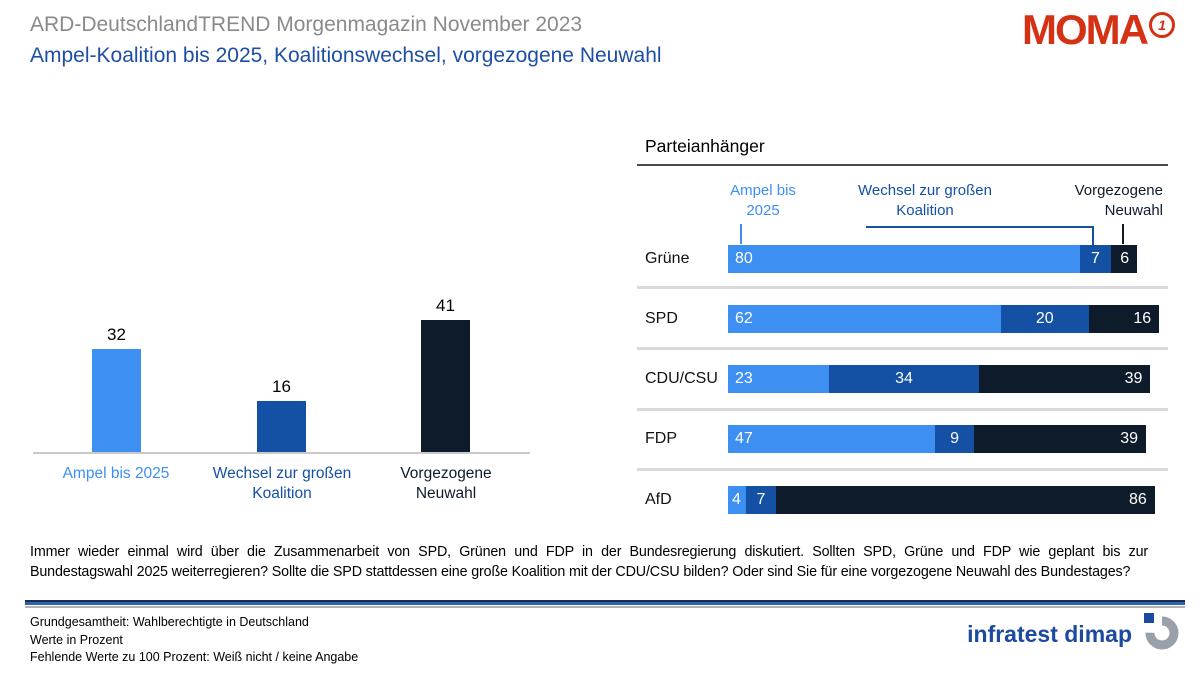 The height and width of the screenshot is (675, 1200). I want to click on ard-one-icon: 1, so click(1161, 25).